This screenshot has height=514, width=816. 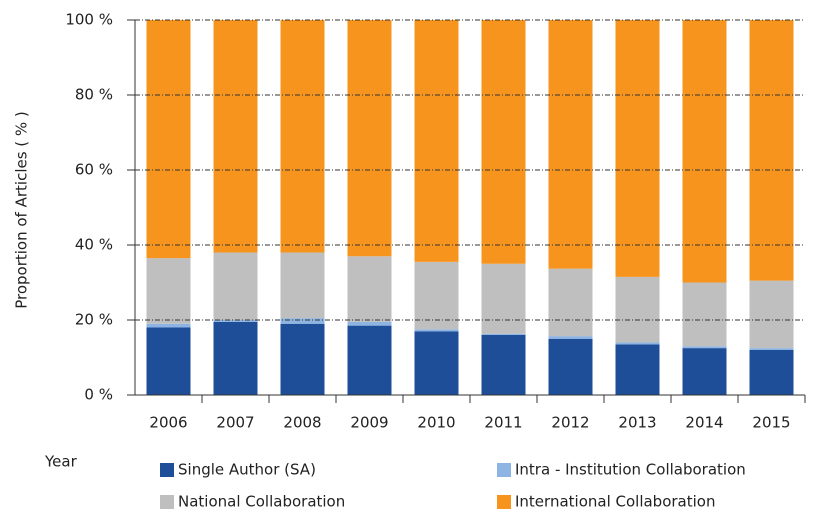 What do you see at coordinates (94, 95) in the screenshot?
I see `y-tick-label: 80 %` at bounding box center [94, 95].